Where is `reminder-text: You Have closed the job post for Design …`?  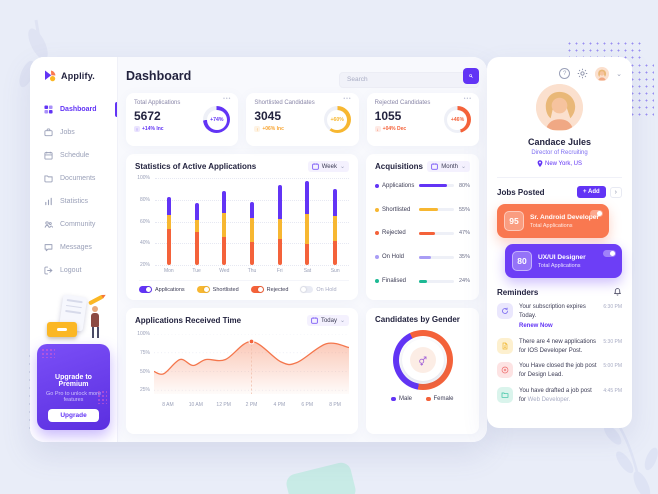
reminder-text: You Have closed the job post for Design … is located at coordinates (558, 371).